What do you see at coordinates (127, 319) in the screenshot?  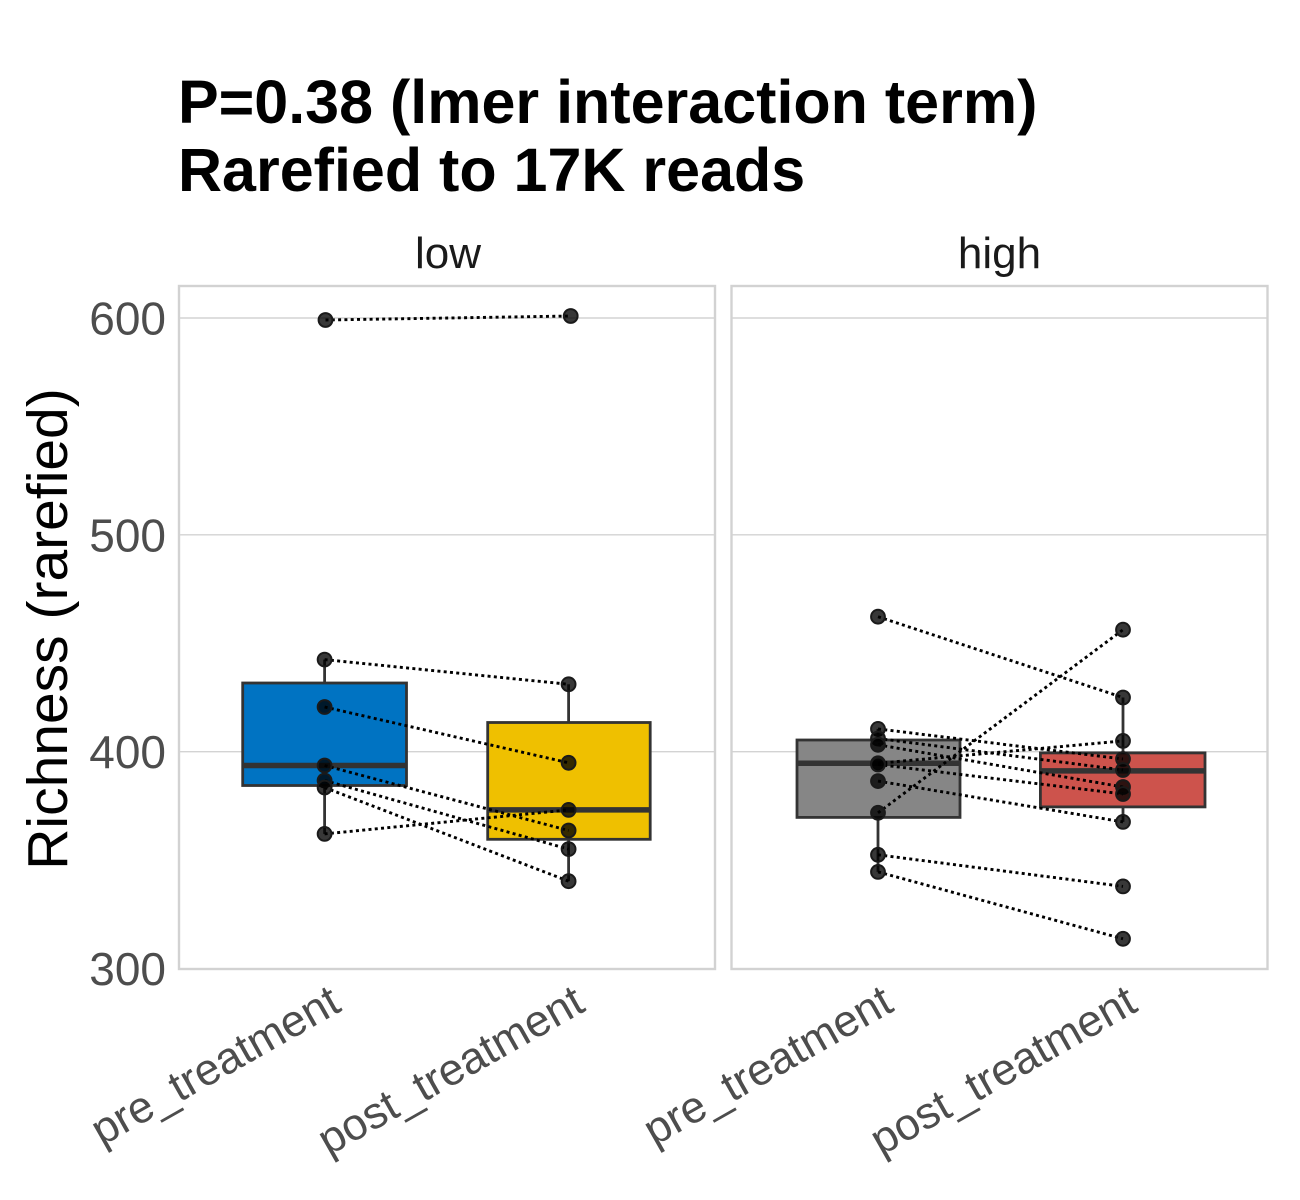 I see `svg-text: 600` at bounding box center [127, 319].